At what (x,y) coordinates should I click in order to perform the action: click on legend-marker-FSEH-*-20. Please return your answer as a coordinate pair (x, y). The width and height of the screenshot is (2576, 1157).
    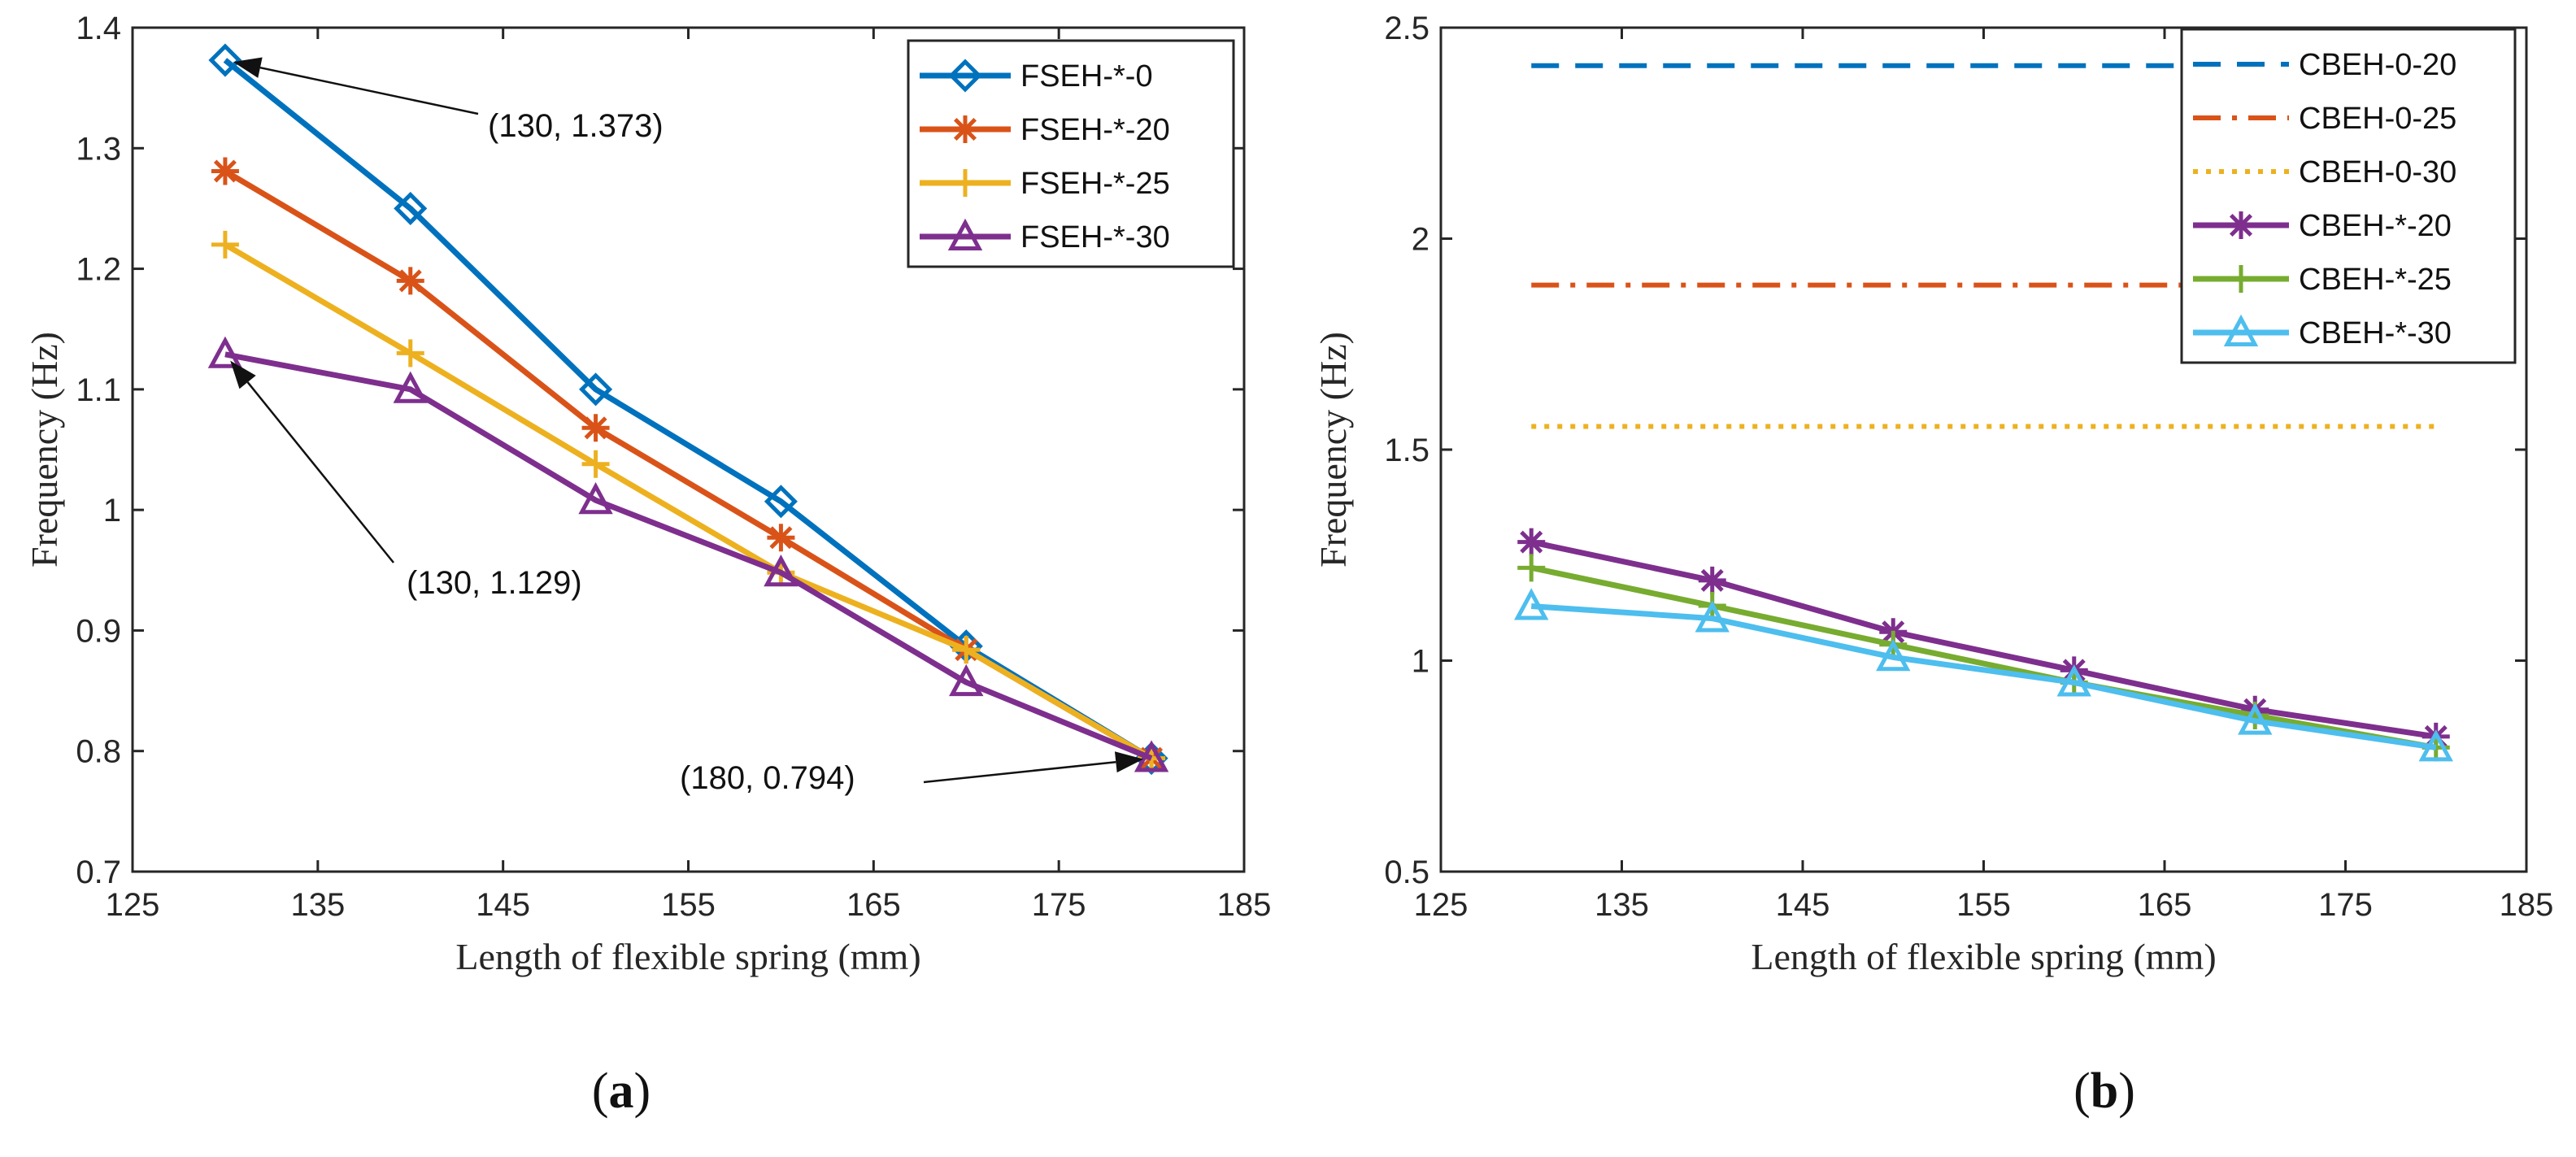
    Looking at the image, I should click on (965, 129).